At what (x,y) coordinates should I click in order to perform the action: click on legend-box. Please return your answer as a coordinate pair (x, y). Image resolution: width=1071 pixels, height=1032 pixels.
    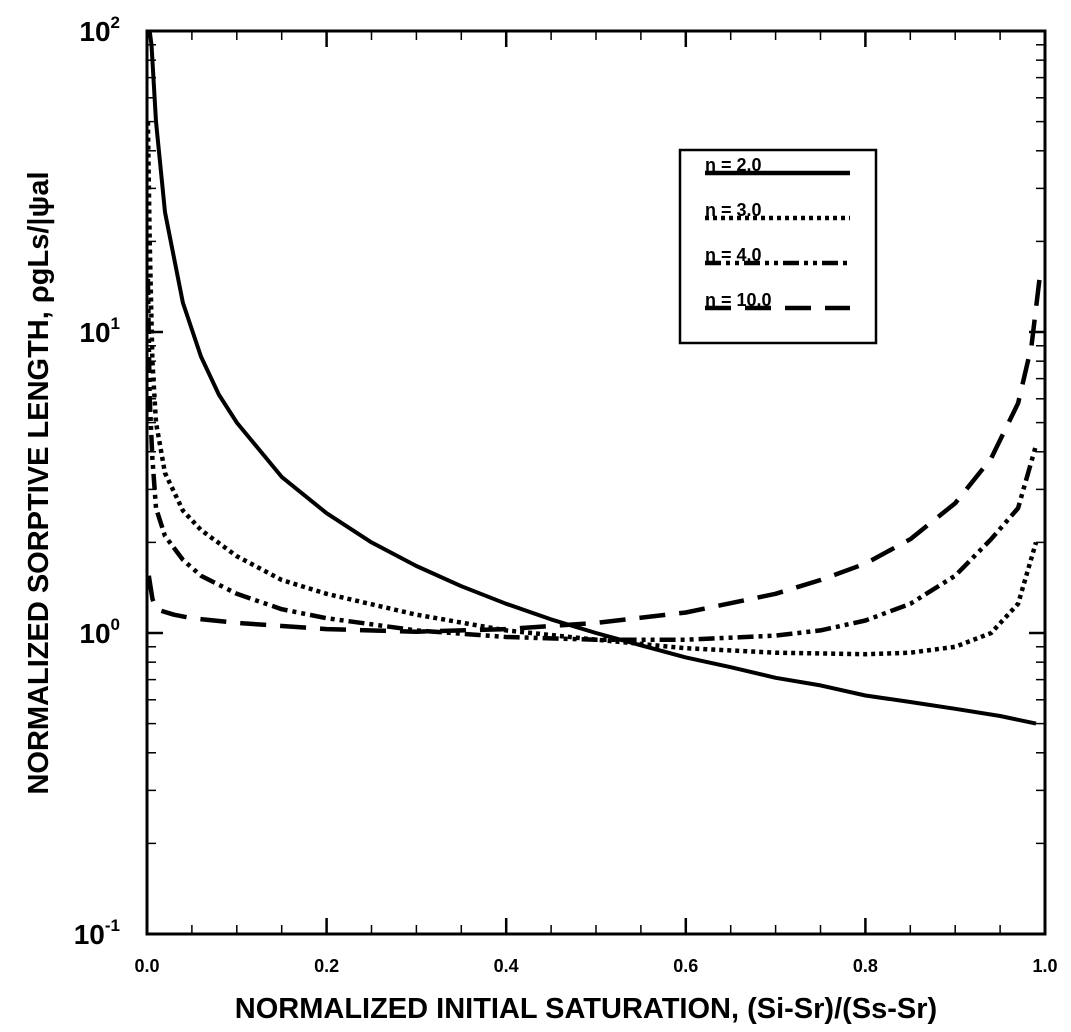
    Looking at the image, I should click on (778, 246).